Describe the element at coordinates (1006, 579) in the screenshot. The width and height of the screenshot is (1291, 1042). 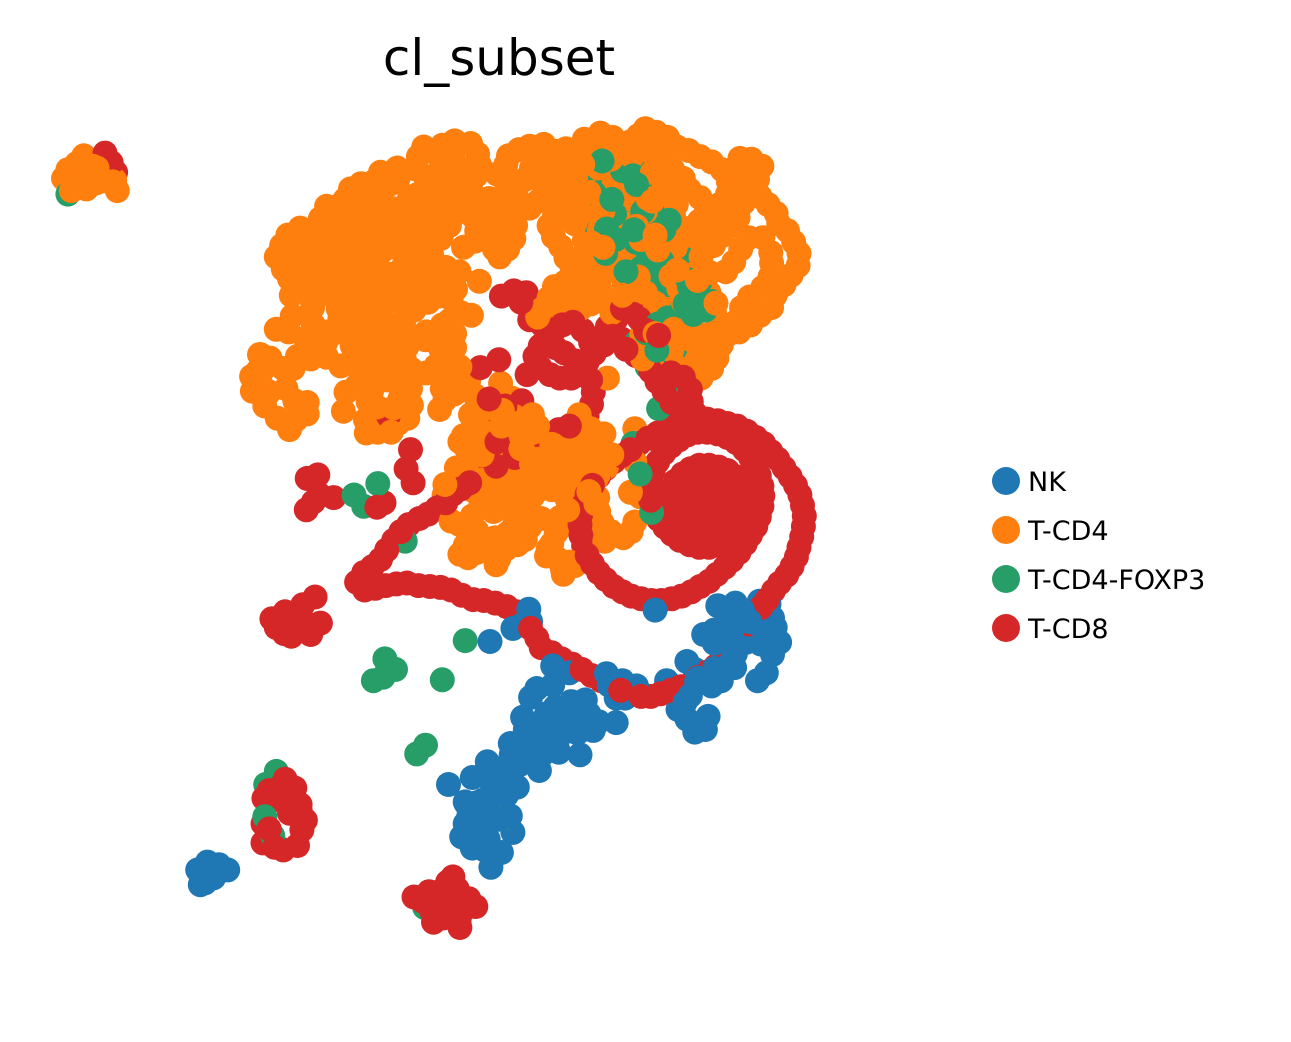
I see `legend-marker-t-cd4-foxp3` at that location.